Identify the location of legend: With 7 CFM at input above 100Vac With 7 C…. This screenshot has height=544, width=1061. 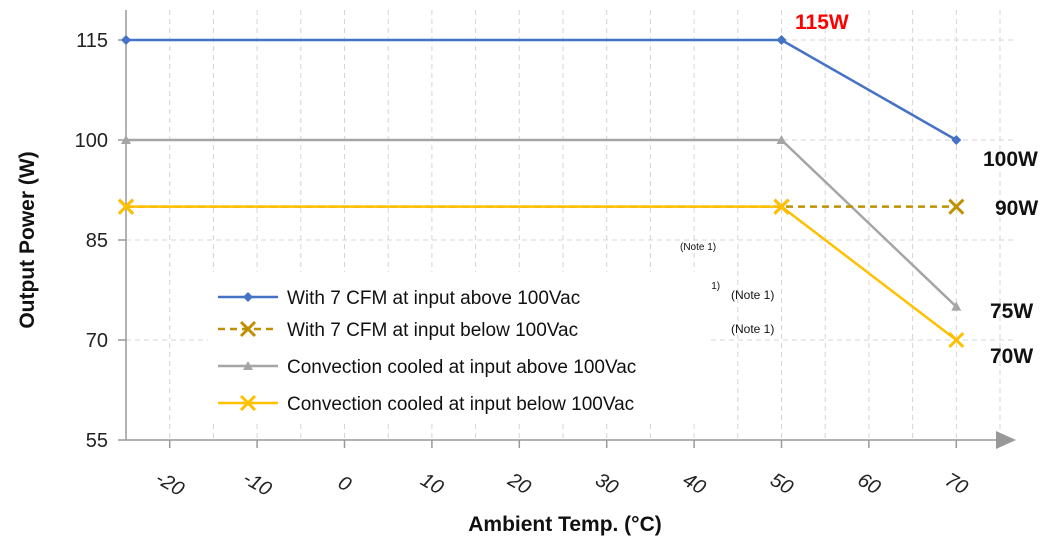
(458, 347).